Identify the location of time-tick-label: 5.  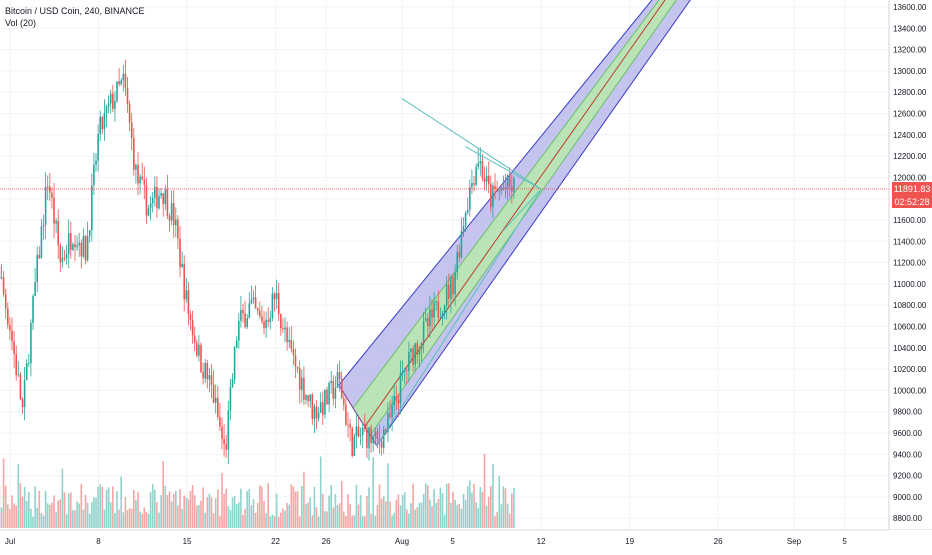
(844, 541).